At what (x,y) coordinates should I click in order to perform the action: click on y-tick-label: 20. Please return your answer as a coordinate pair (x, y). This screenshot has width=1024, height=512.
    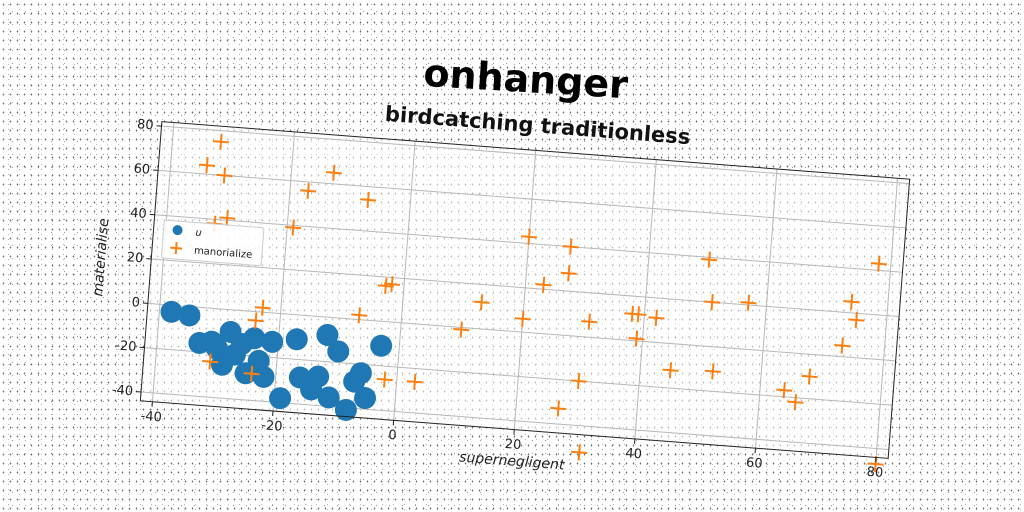
    Looking at the image, I should click on (135, 258).